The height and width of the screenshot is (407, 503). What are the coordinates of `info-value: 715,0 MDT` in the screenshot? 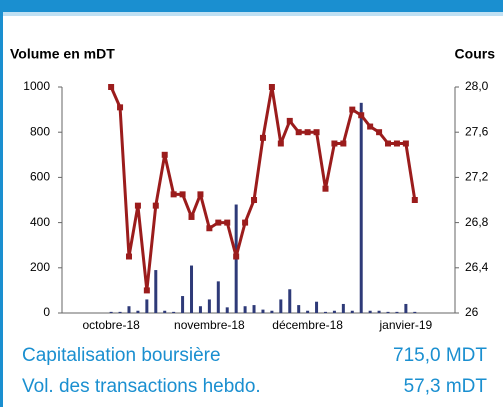 It's located at (440, 355).